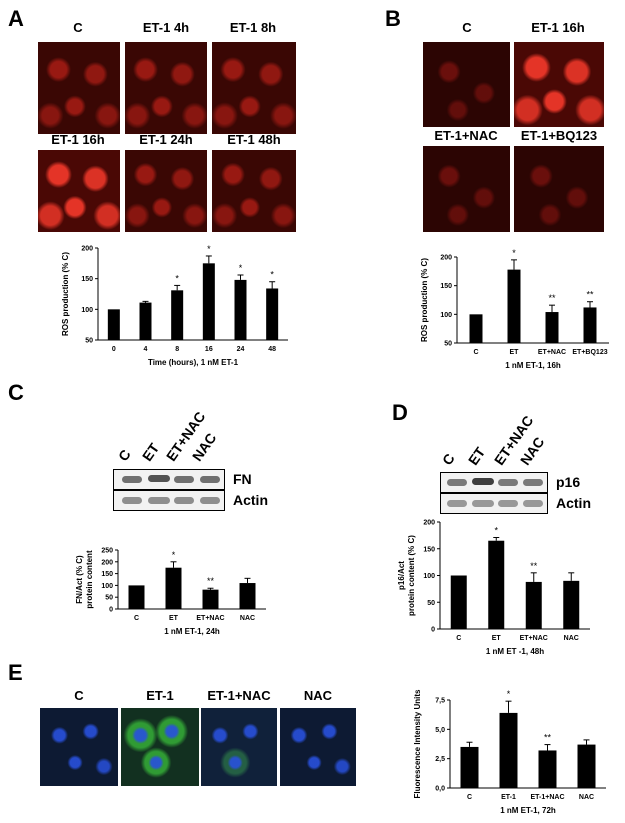 This screenshot has height=823, width=625. Describe the element at coordinates (533, 365) in the screenshot. I see `x-axis-title: 1 nM ET-1, 16h` at that location.